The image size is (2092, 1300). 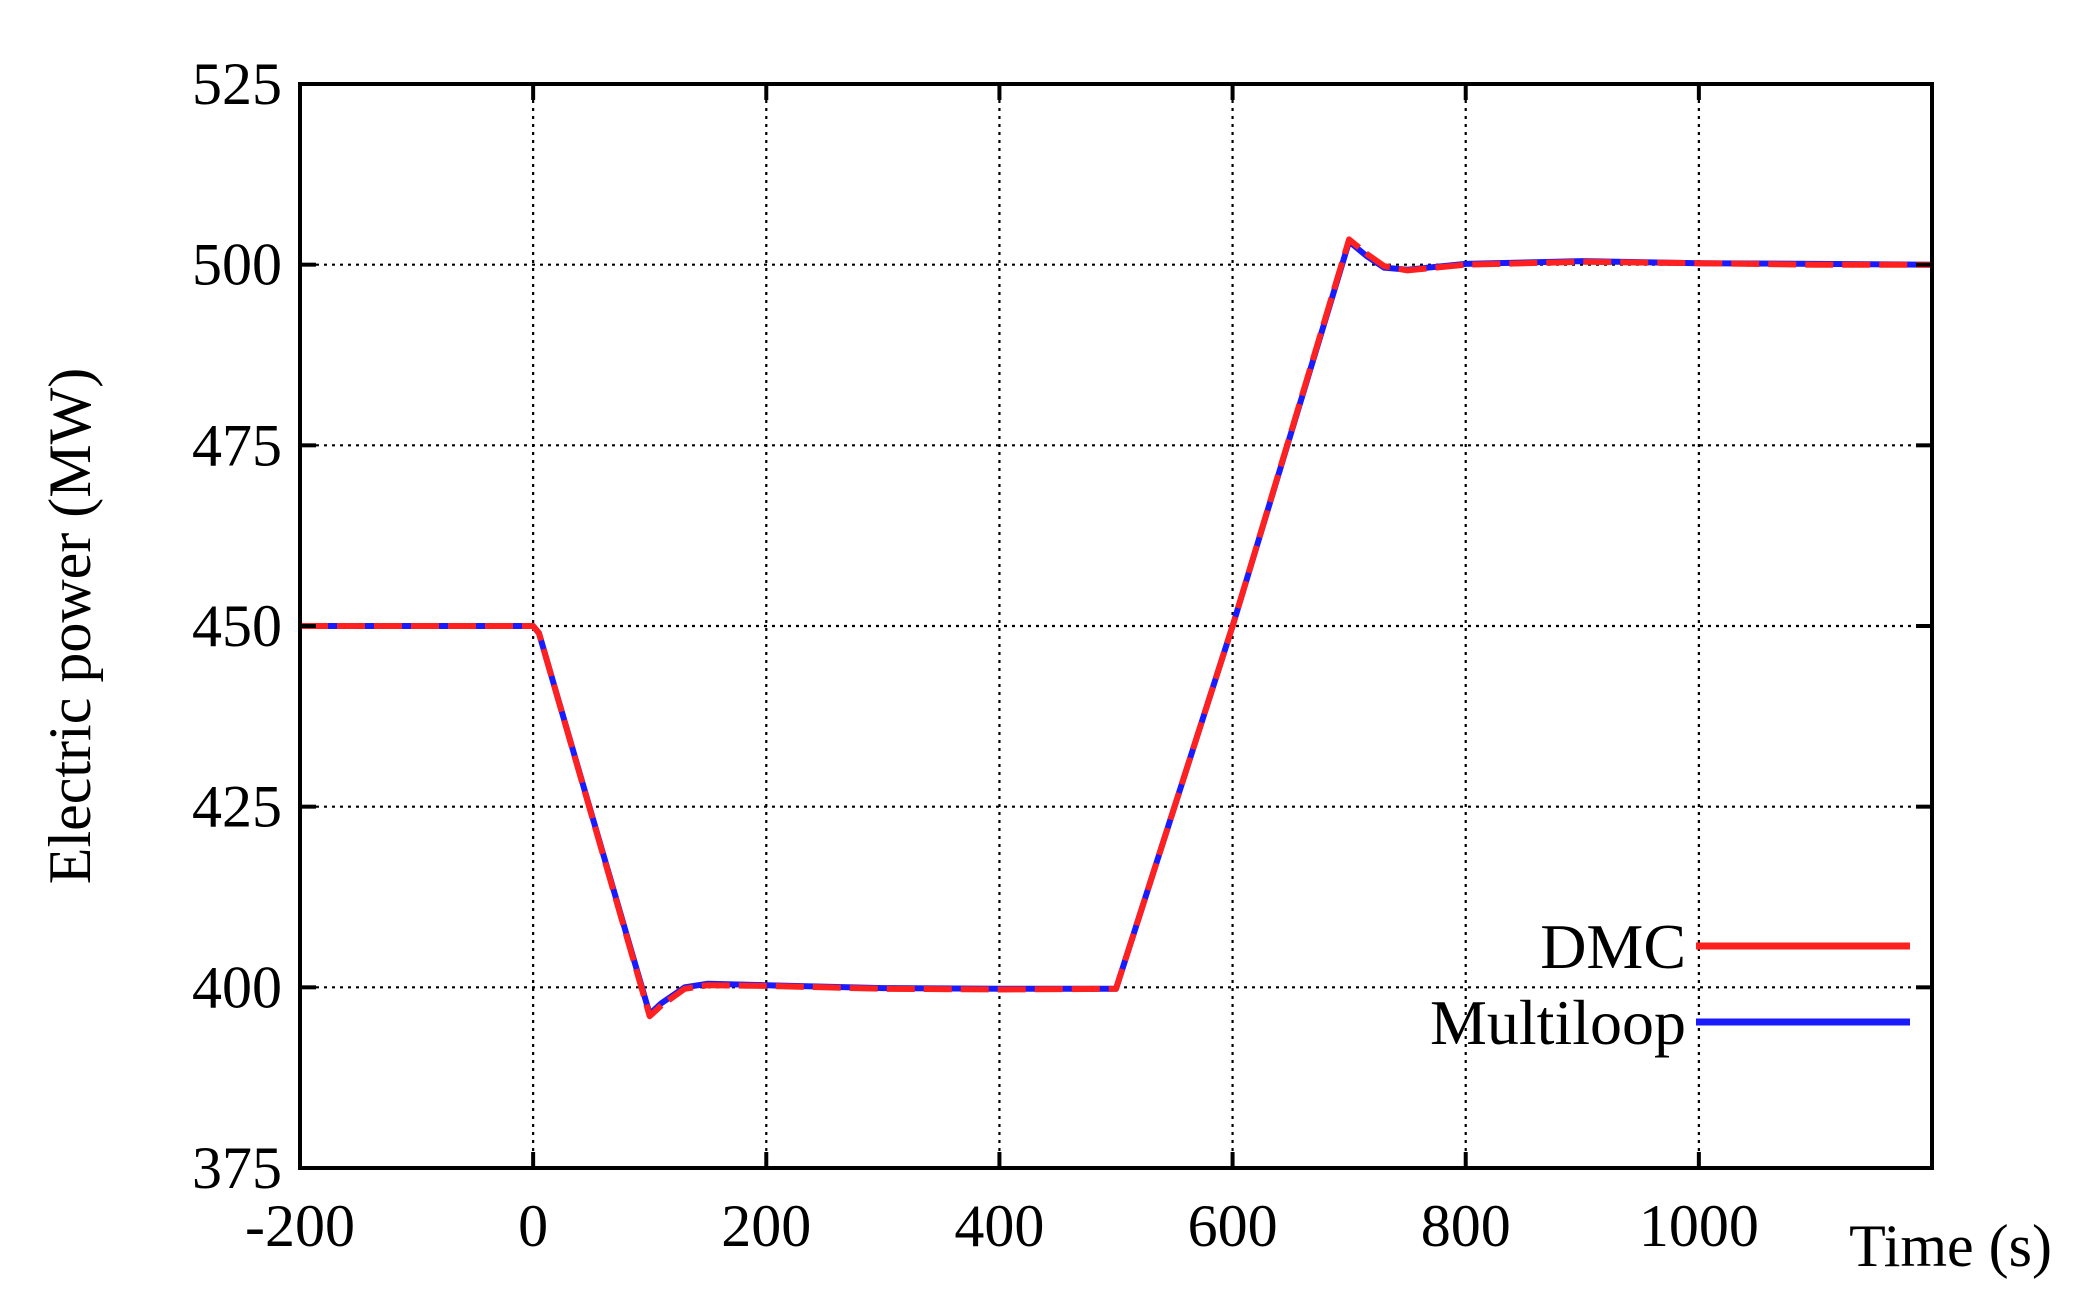 What do you see at coordinates (300, 1226) in the screenshot?
I see `x-tick-label: -200` at bounding box center [300, 1226].